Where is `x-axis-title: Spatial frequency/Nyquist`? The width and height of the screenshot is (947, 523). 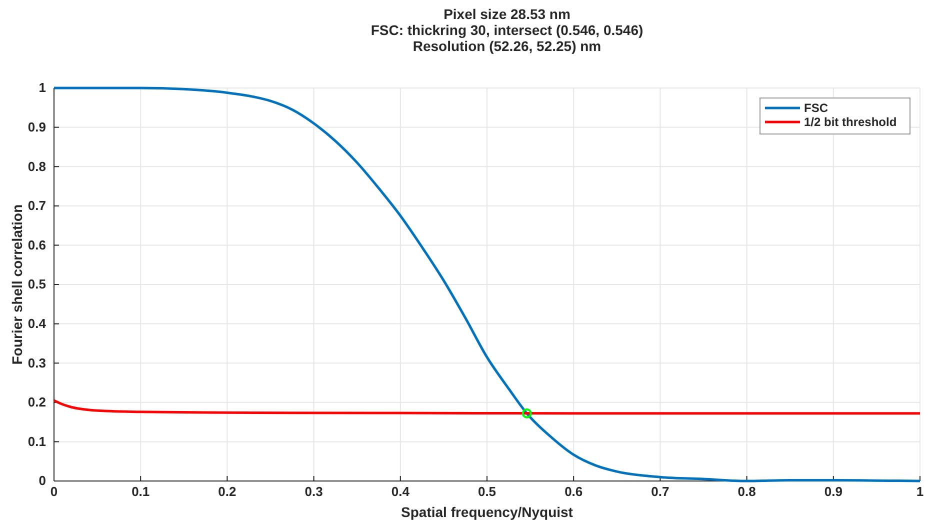
x-axis-title: Spatial frequency/Nyquist is located at coordinates (487, 512).